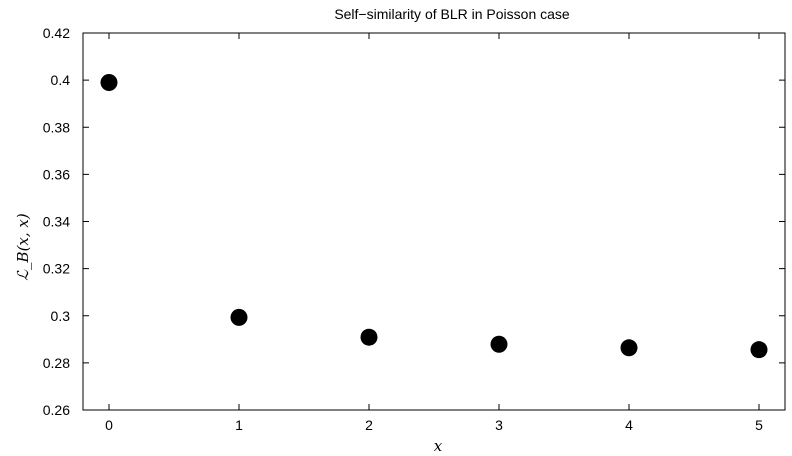 Image resolution: width=792 pixels, height=456 pixels. Describe the element at coordinates (61, 80) in the screenshot. I see `y-tick-label: 0.4` at that location.